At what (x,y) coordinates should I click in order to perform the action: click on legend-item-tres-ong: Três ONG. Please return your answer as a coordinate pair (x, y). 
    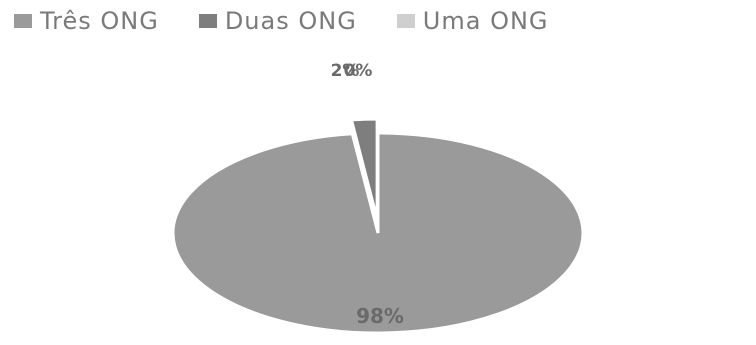
    Looking at the image, I should click on (86, 21).